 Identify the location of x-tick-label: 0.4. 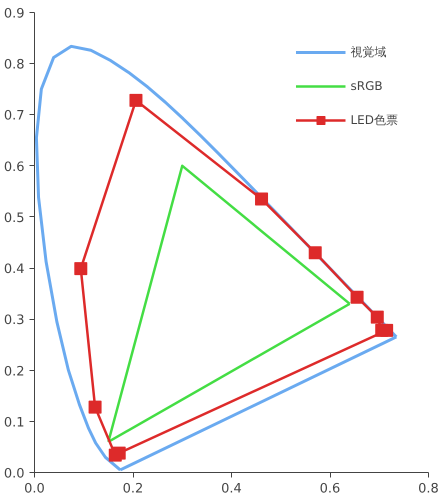
(231, 488).